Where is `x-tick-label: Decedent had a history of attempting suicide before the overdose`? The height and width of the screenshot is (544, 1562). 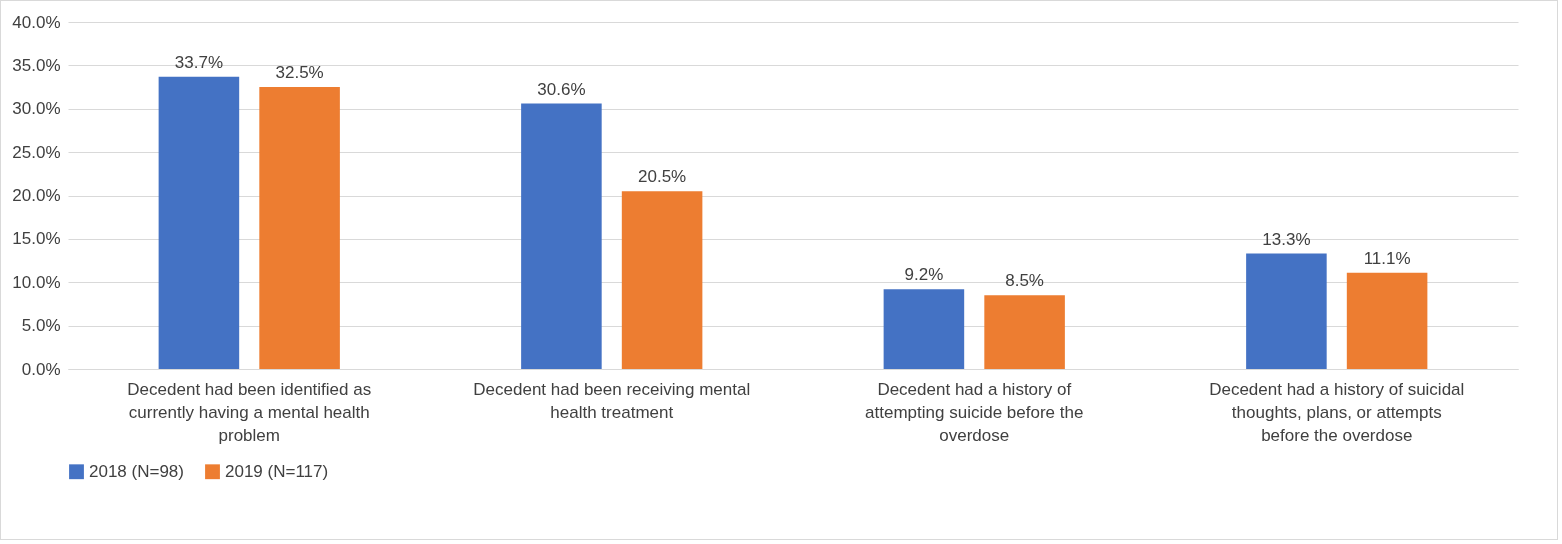
x-tick-label: Decedent had a history of attempting suicide before the overdose is located at coordinates (974, 412).